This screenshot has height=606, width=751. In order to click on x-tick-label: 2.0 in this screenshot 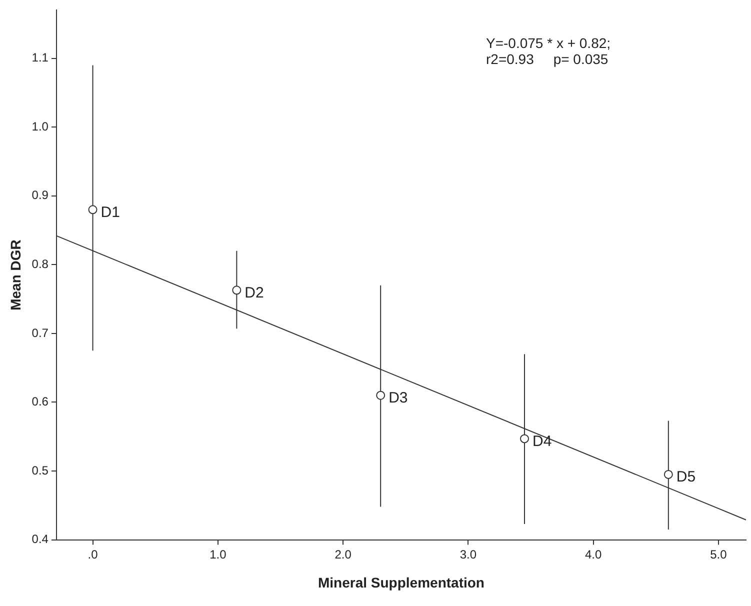, I will do `click(343, 554)`.